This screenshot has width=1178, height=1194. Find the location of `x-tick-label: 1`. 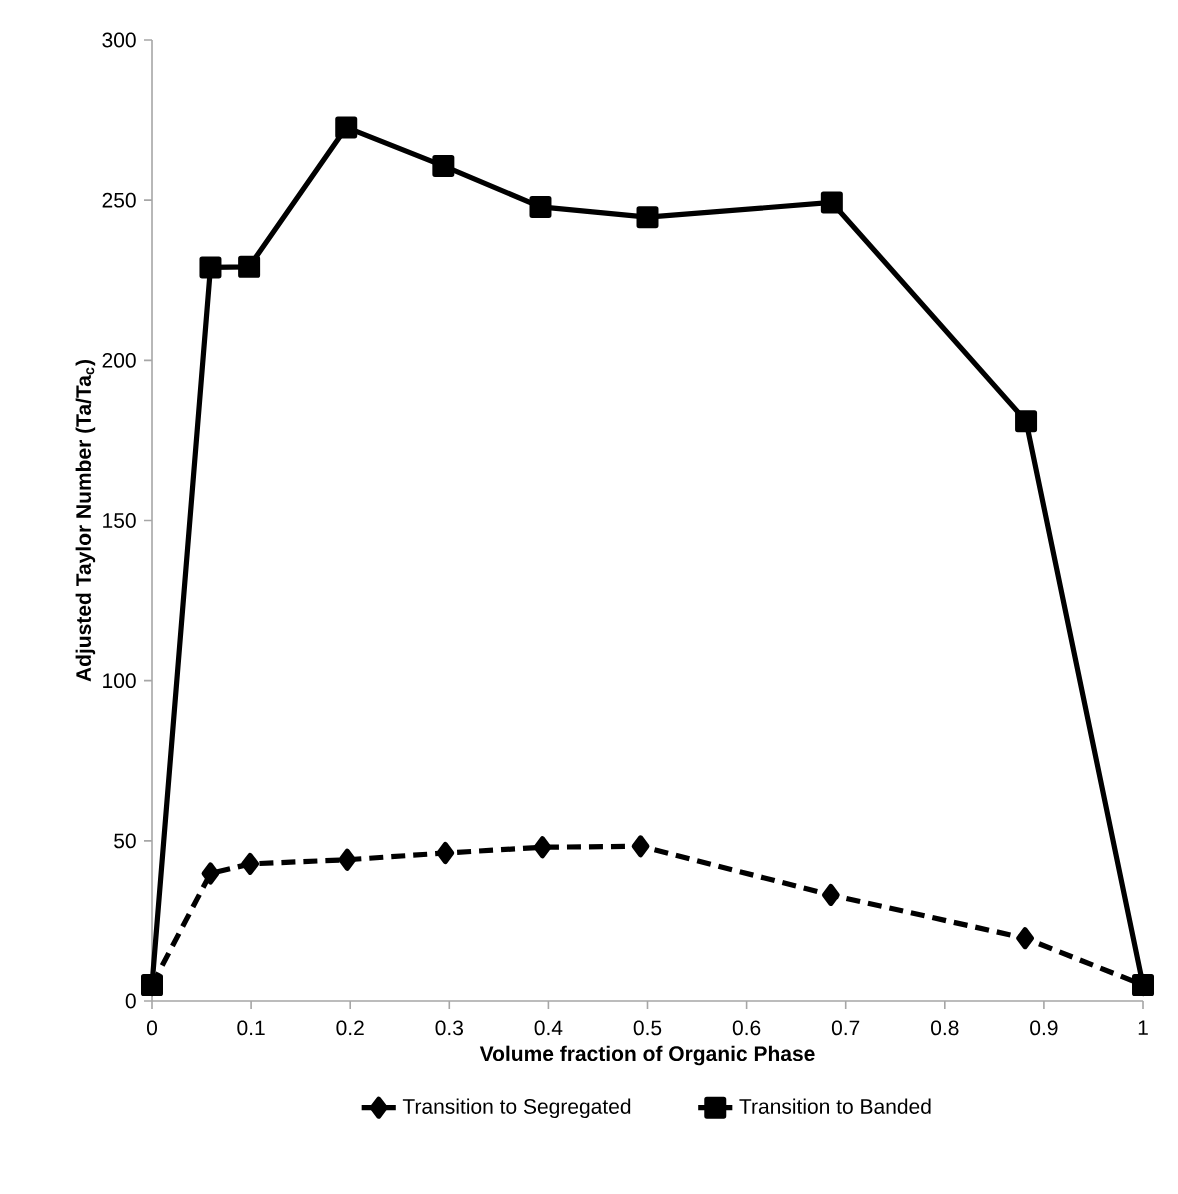

x-tick-label: 1 is located at coordinates (1143, 1027).